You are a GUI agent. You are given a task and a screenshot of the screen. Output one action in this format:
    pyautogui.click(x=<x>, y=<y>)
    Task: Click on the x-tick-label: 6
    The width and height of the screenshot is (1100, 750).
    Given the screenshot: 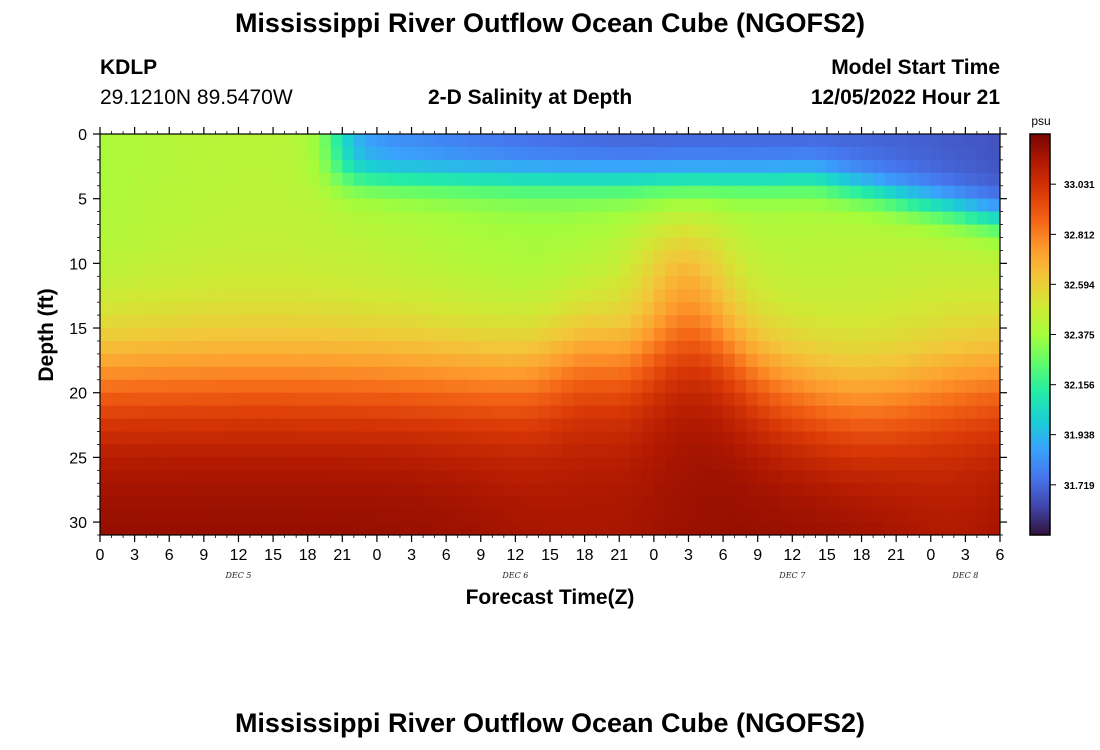 What is the action you would take?
    pyautogui.click(x=723, y=555)
    